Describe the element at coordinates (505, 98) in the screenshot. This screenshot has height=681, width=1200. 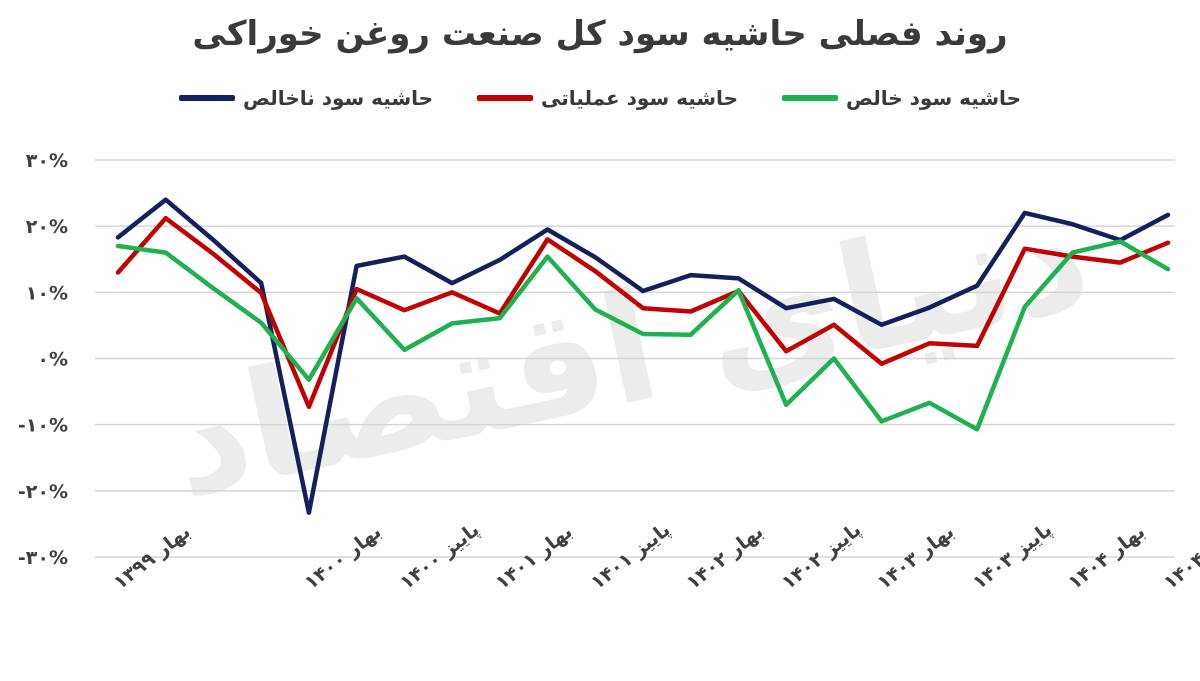
I see `legend-swatch-operating` at that location.